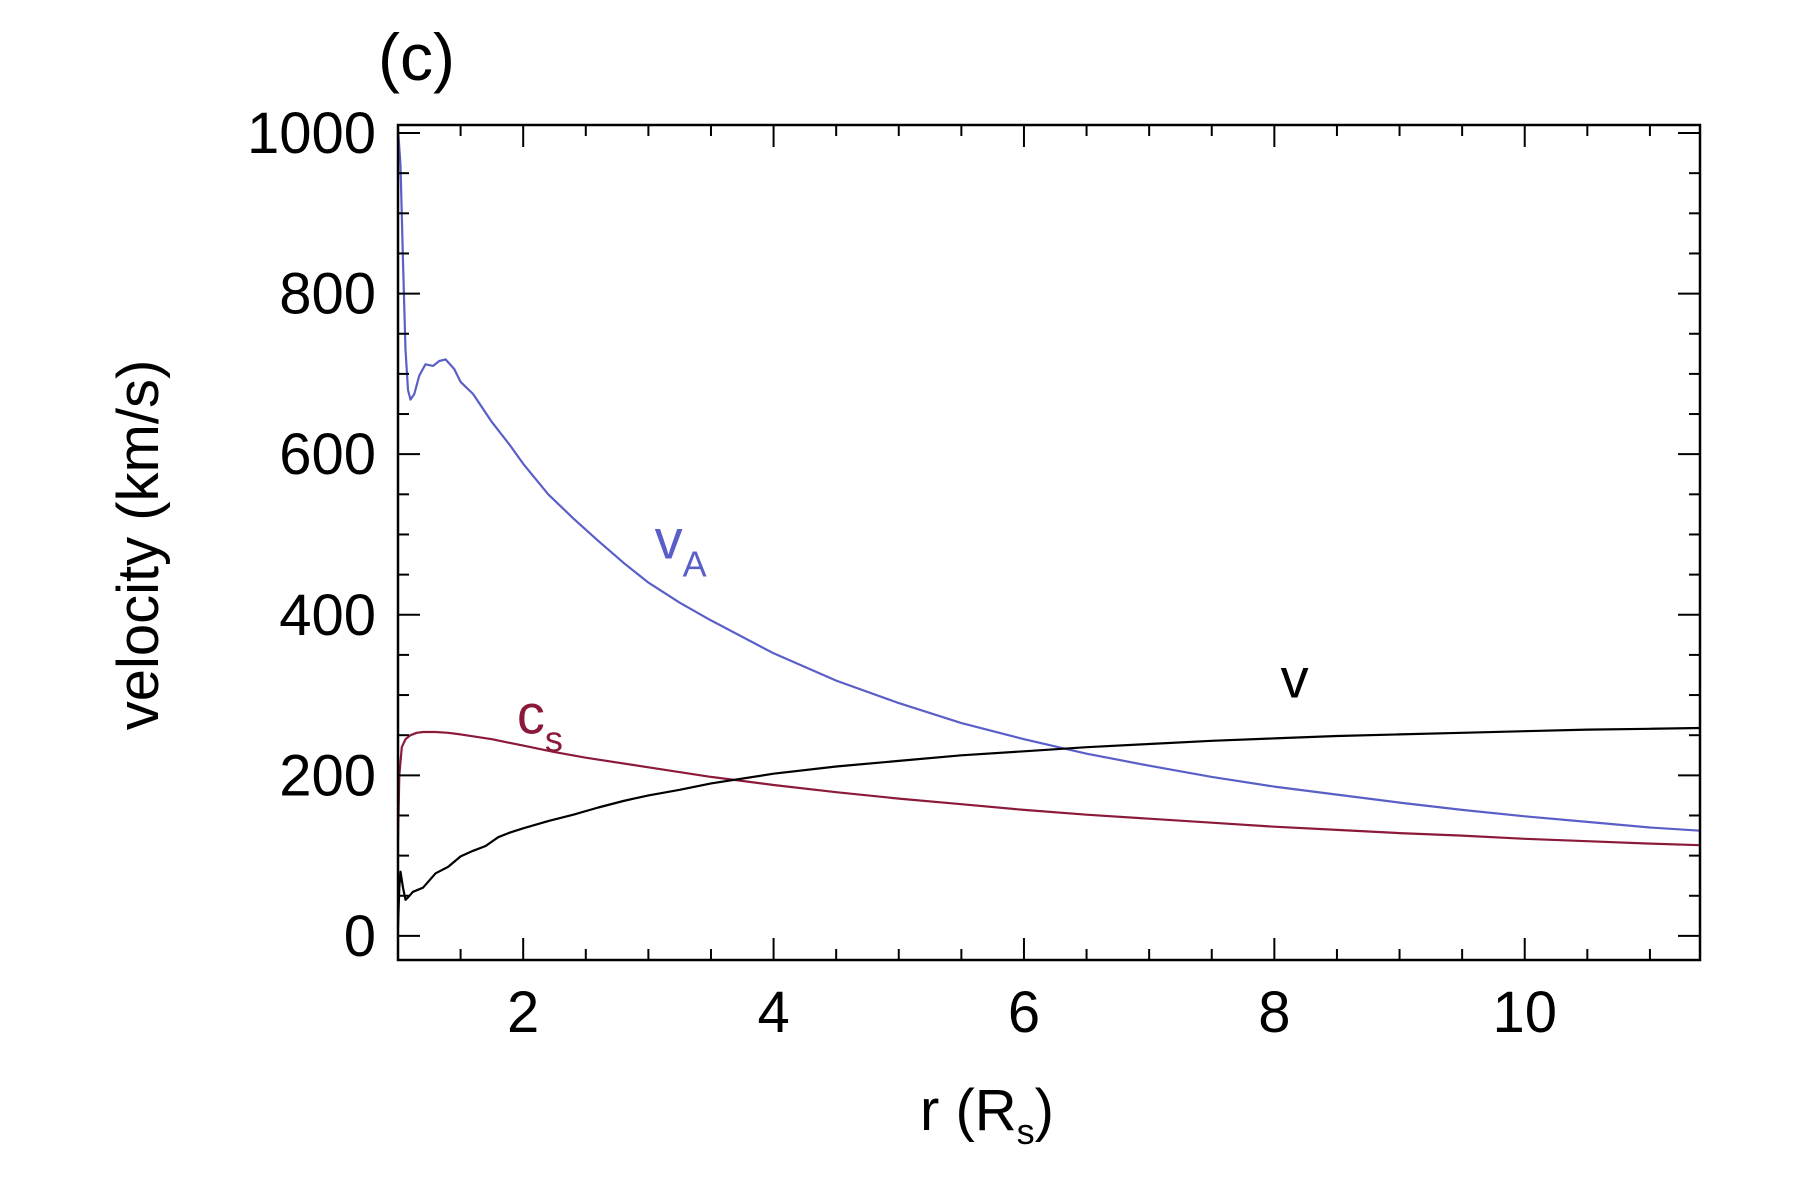  What do you see at coordinates (327, 454) in the screenshot?
I see `y-tick-label: 600` at bounding box center [327, 454].